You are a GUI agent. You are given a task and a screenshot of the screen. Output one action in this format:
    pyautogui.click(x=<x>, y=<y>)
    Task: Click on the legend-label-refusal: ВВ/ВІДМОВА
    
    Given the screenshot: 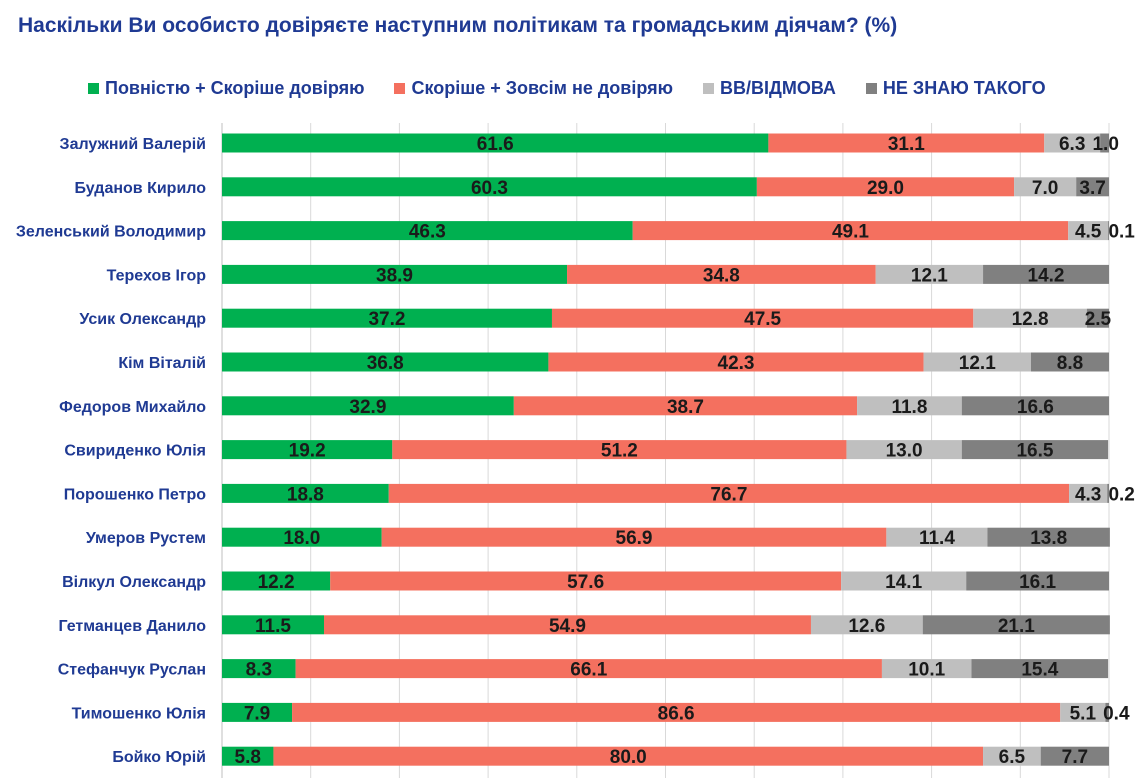 What is the action you would take?
    pyautogui.click(x=778, y=88)
    